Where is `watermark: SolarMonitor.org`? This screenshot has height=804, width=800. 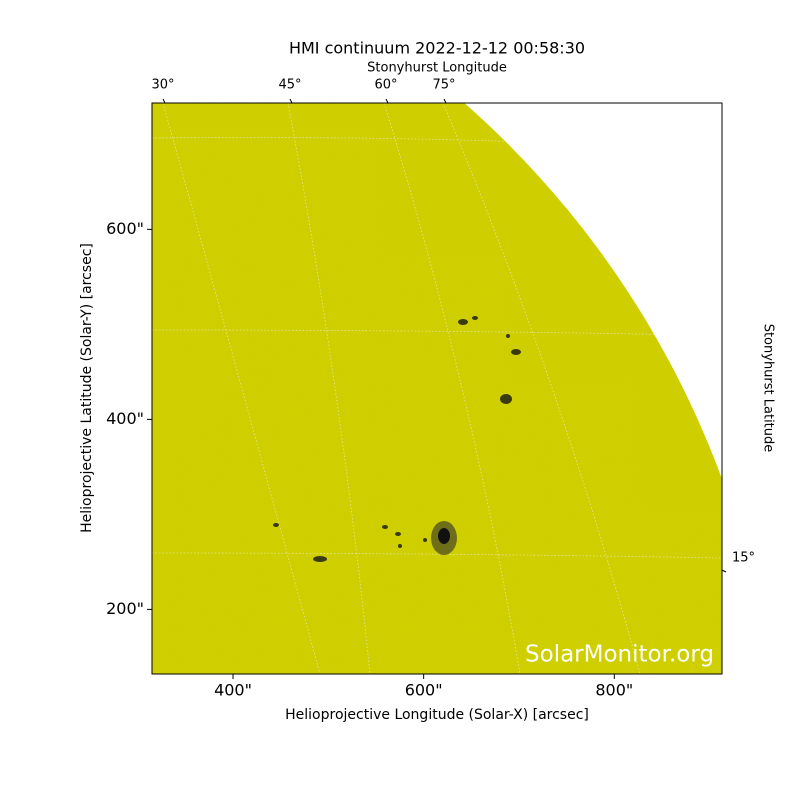 watermark: SolarMonitor.org is located at coordinates (619, 655).